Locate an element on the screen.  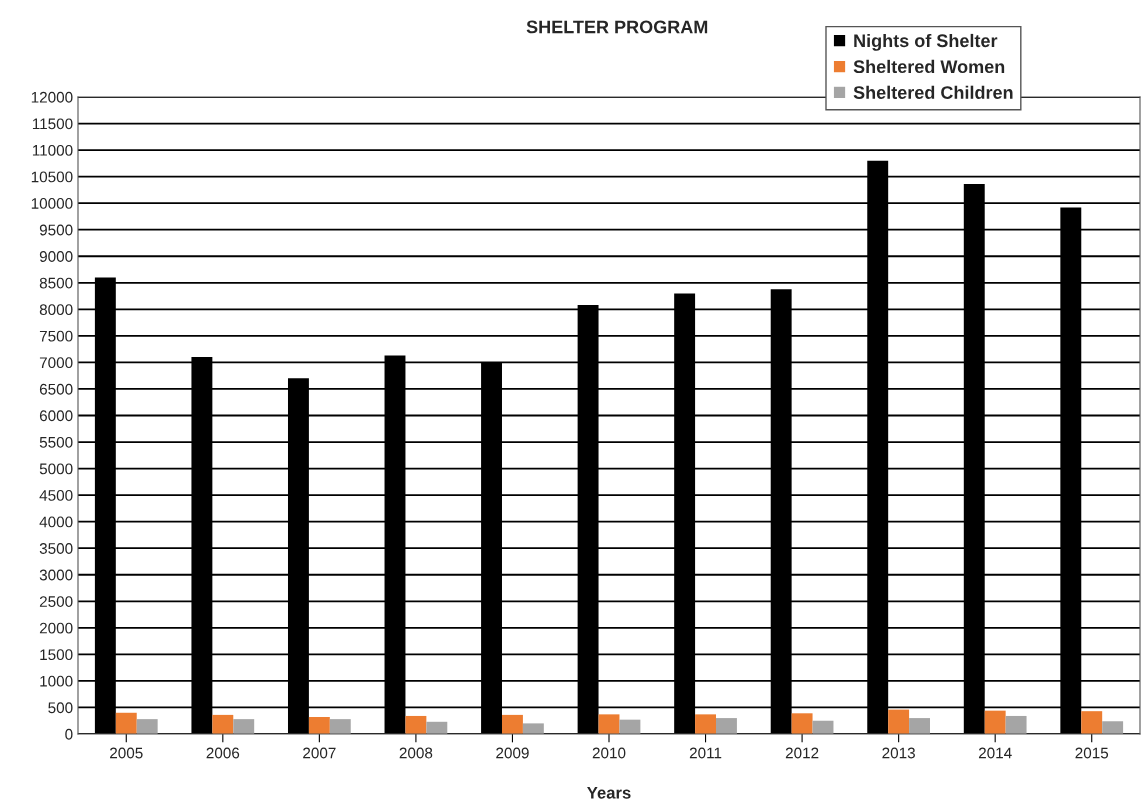
y-tick-label: 9000 is located at coordinates (56, 256).